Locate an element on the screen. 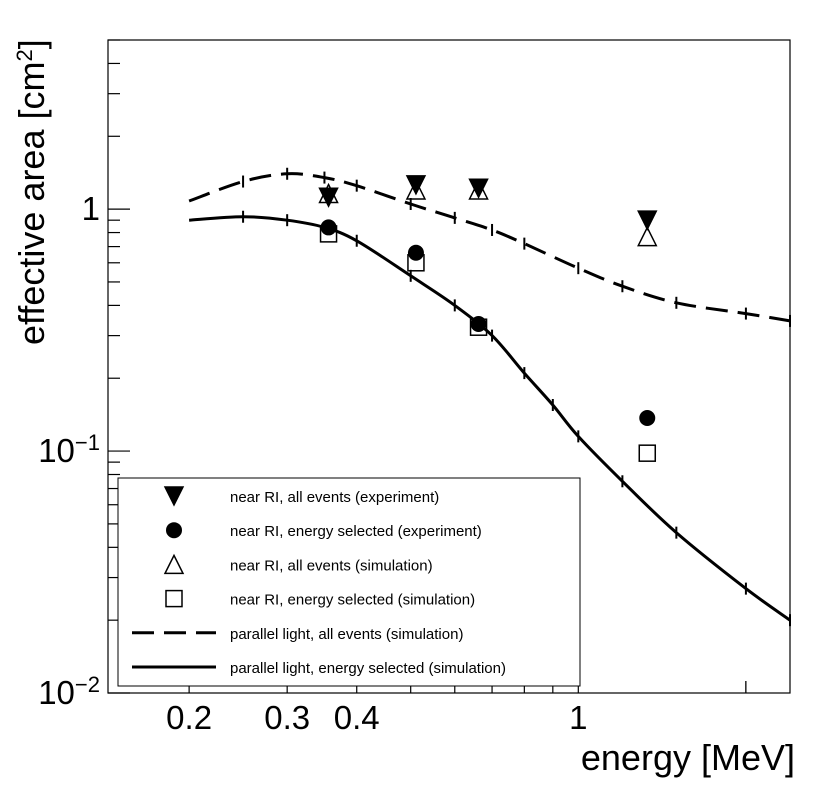  y-tick-label-exp: −2 is located at coordinates (87, 684).